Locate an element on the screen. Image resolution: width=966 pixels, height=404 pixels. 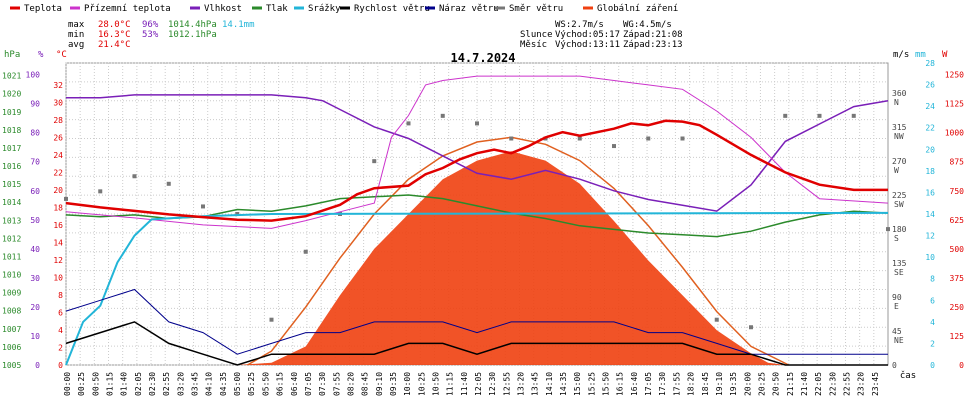
tick-time-44: 18:20 is located at coordinates (691, 384).